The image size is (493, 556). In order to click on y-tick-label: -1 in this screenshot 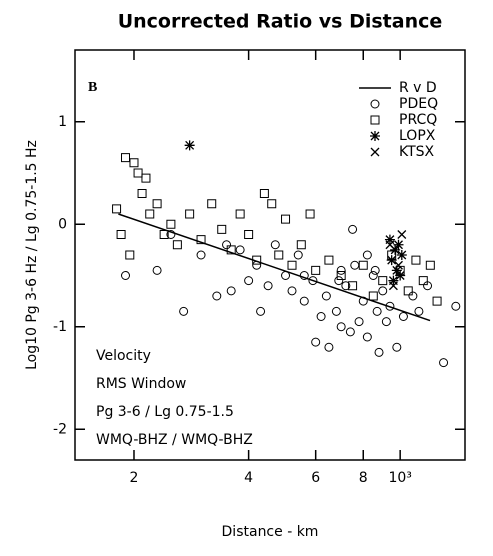, I will do `click(60, 327)`.